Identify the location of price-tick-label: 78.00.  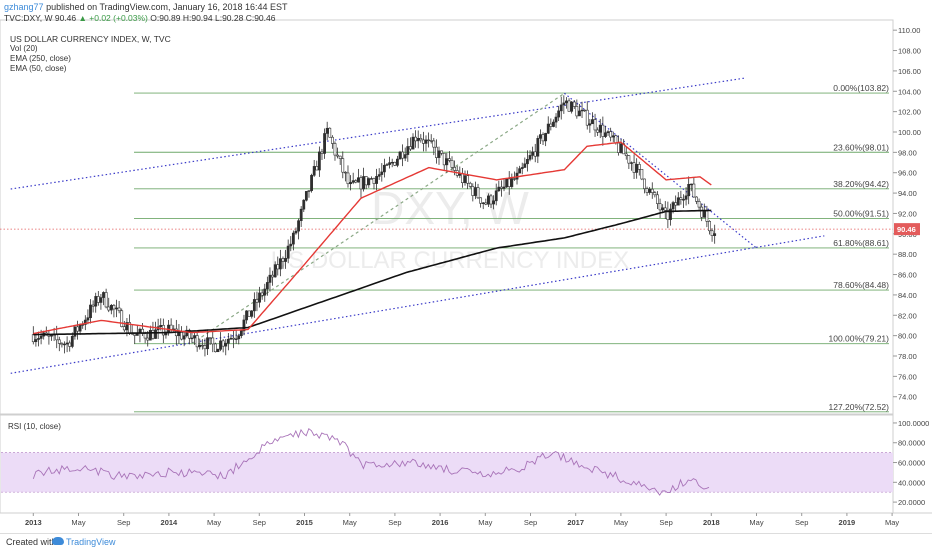
(907, 356).